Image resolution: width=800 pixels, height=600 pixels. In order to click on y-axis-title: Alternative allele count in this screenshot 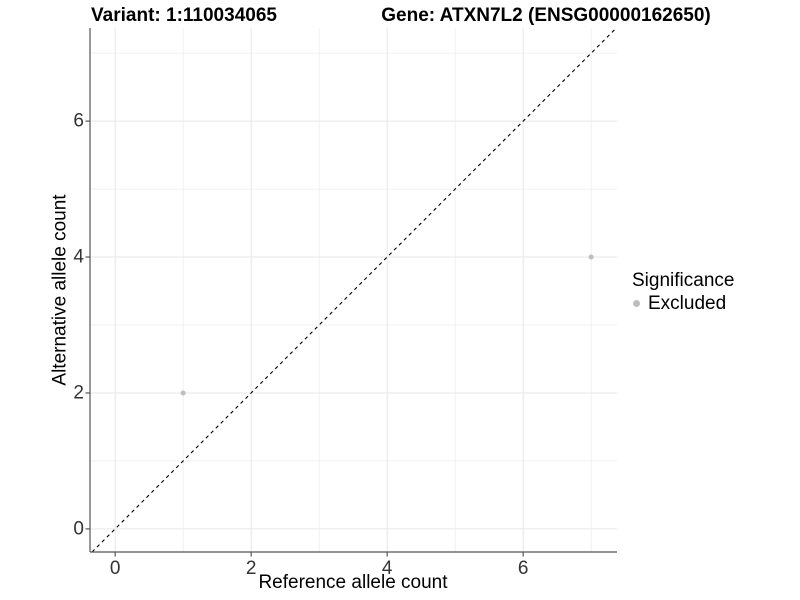, I will do `click(60, 290)`.